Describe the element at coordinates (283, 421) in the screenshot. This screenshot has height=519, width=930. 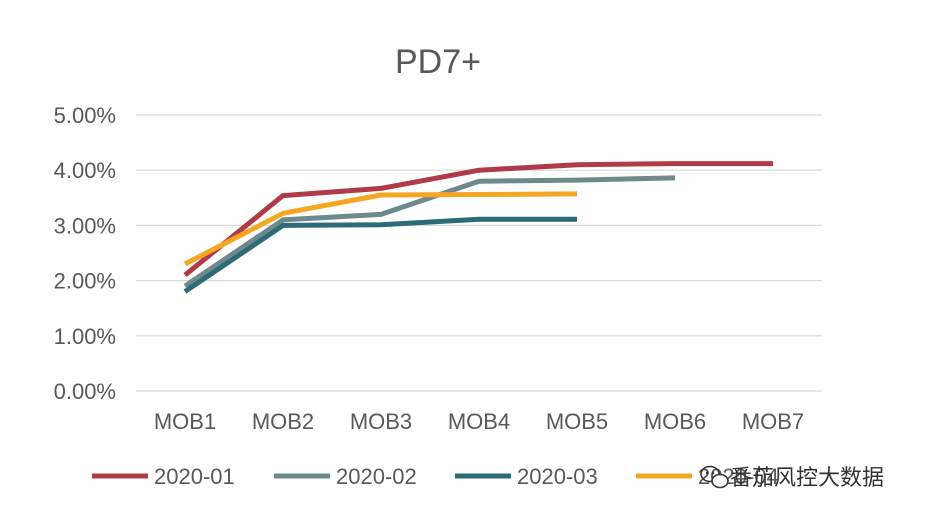
I see `x-tick-label: MOB2` at that location.